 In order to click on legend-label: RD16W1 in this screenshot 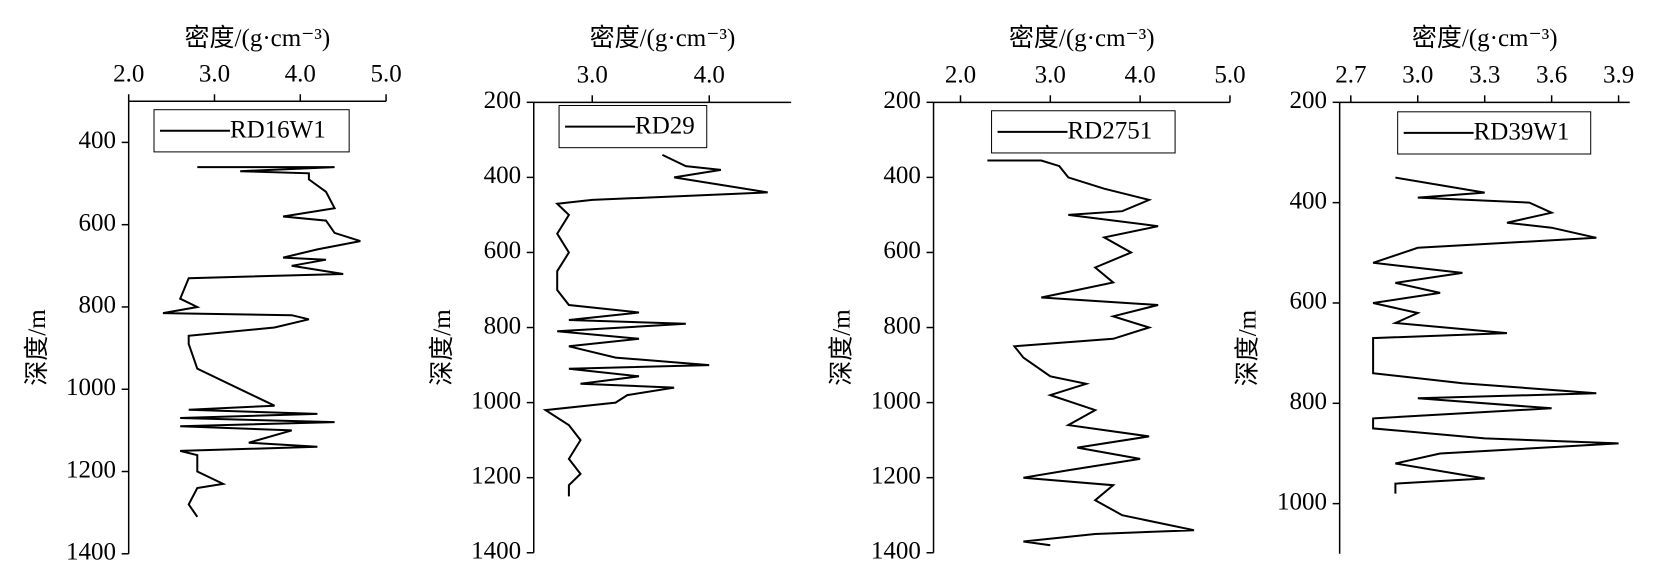, I will do `click(278, 130)`.